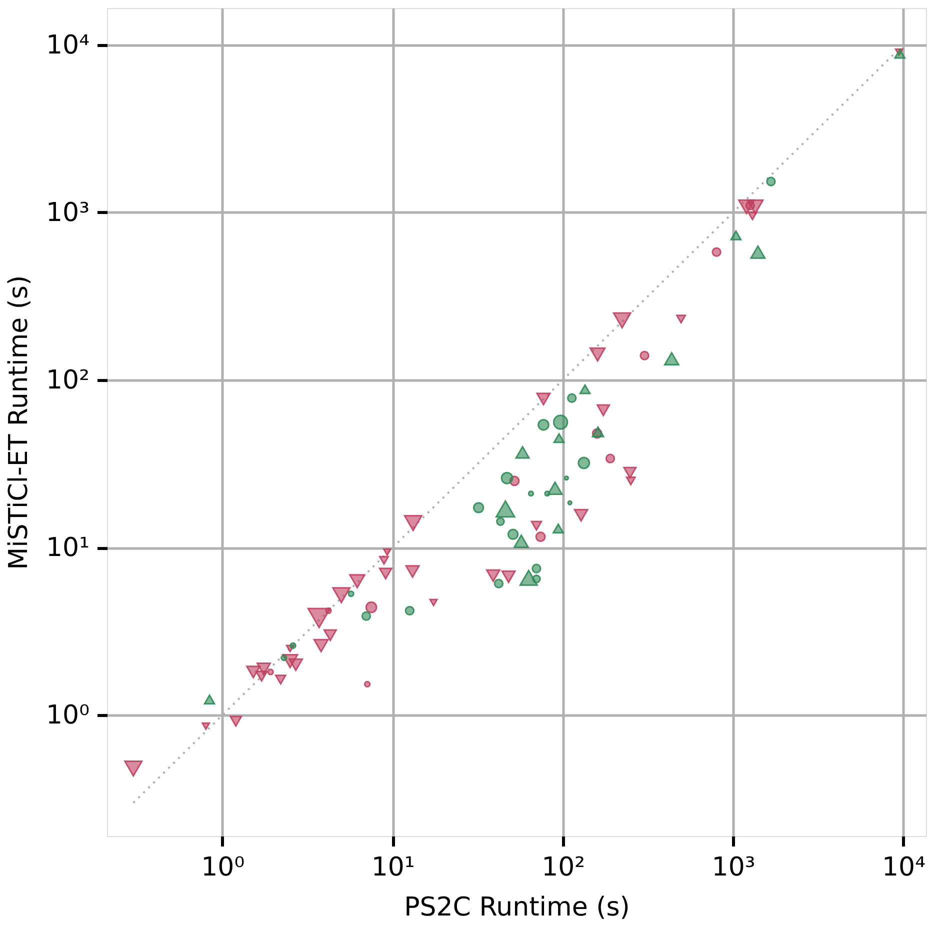  I want to click on y-tick-label: 10², so click(68, 381).